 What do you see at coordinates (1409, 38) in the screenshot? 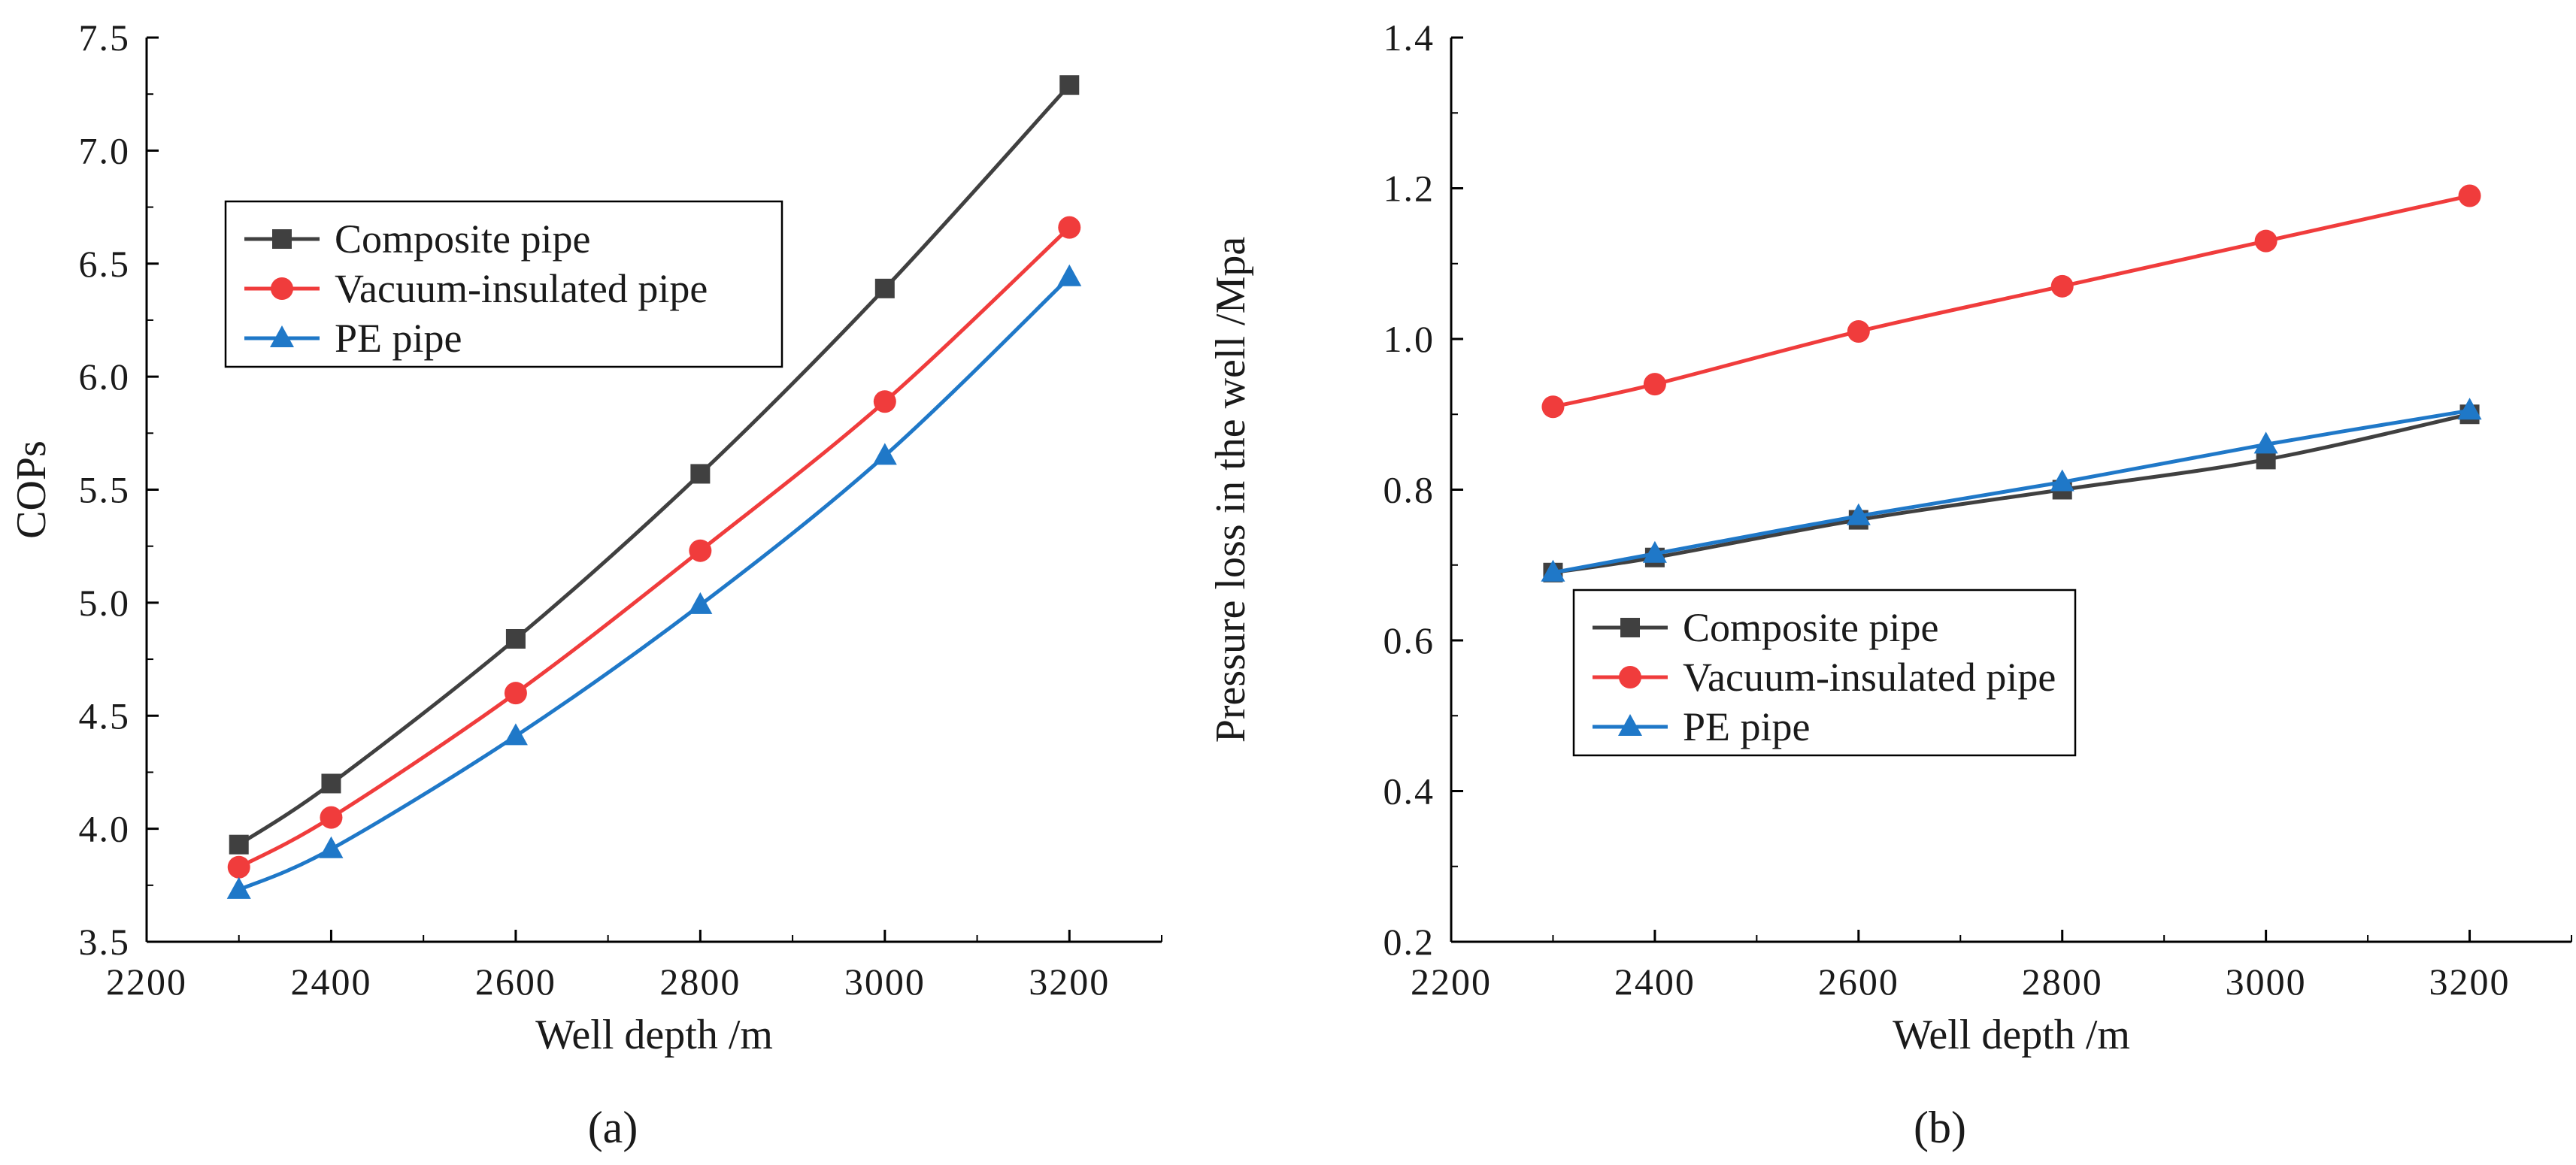
I see `y-tick-label: 1.4` at bounding box center [1409, 38].